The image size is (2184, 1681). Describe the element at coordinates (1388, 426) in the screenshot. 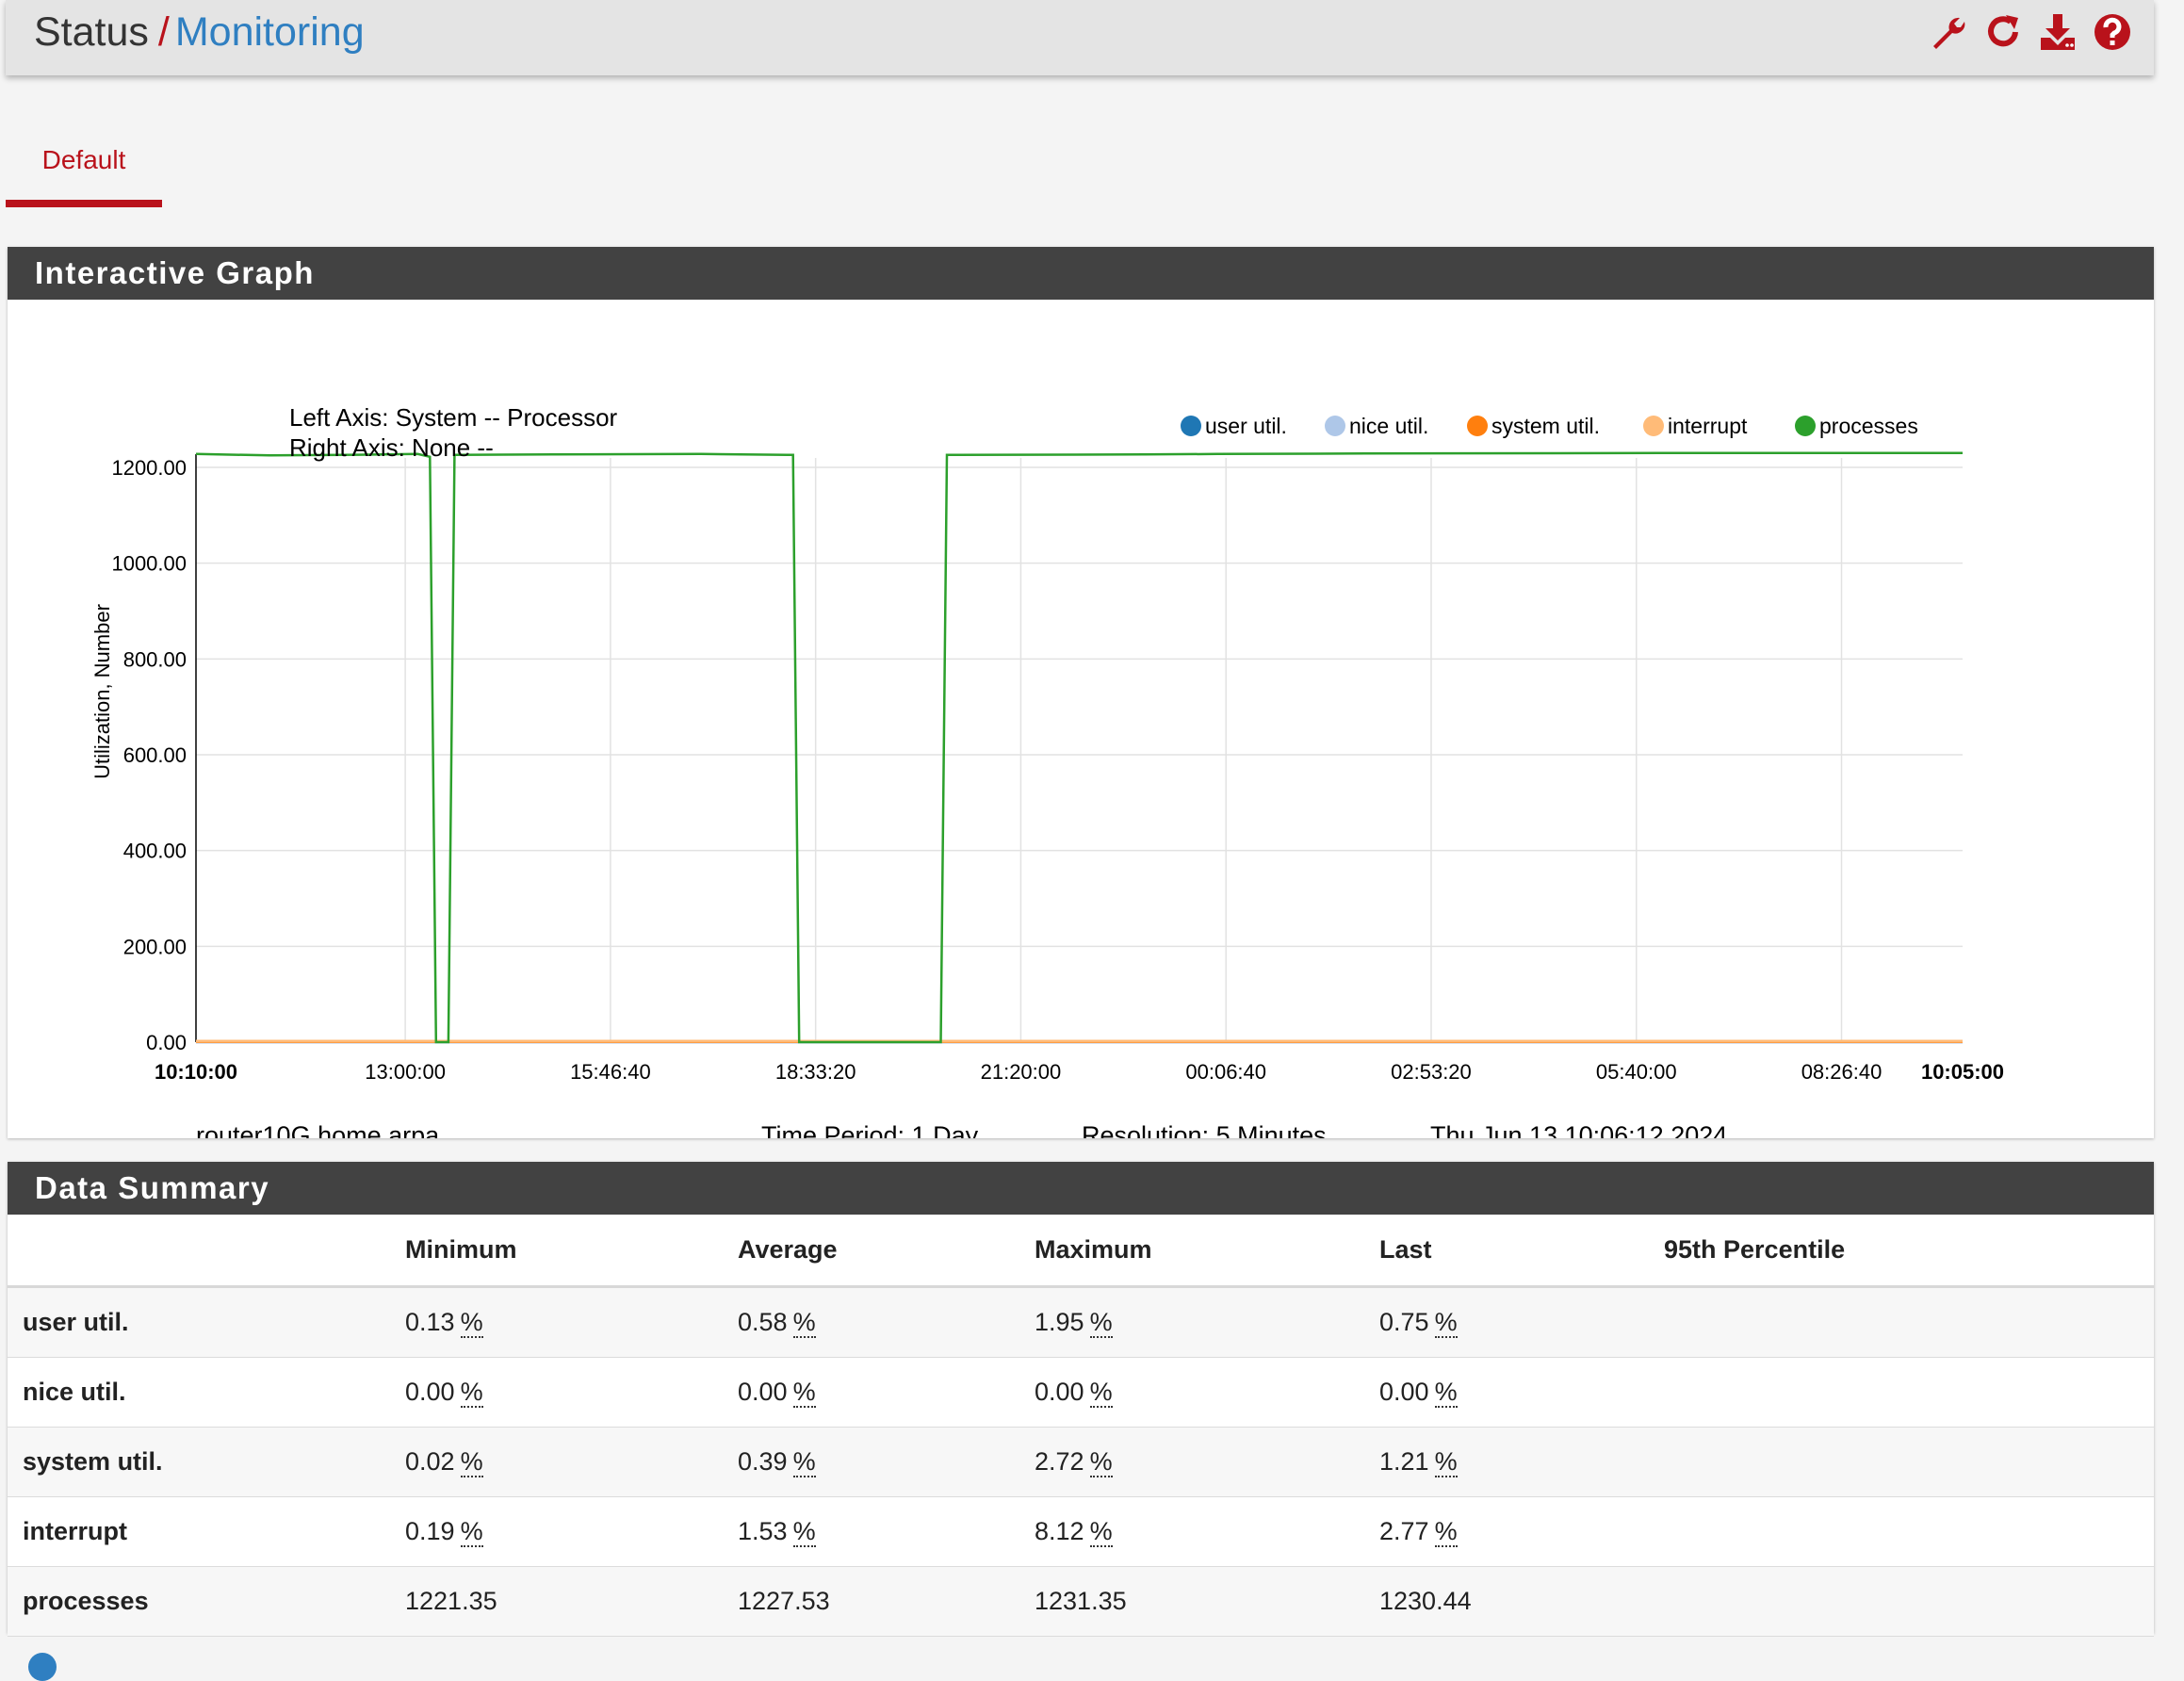

I see `legend-label: nice util.` at that location.